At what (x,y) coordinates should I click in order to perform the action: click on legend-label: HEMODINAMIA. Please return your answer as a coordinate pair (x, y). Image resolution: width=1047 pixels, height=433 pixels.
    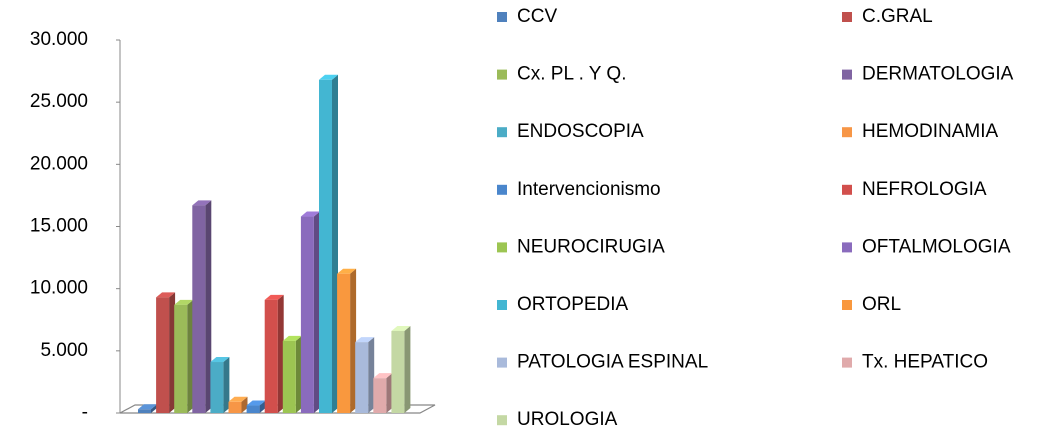
    Looking at the image, I should click on (930, 131).